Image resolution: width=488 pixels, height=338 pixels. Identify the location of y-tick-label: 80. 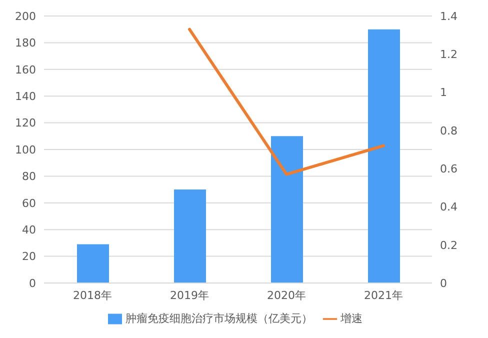
(29, 177).